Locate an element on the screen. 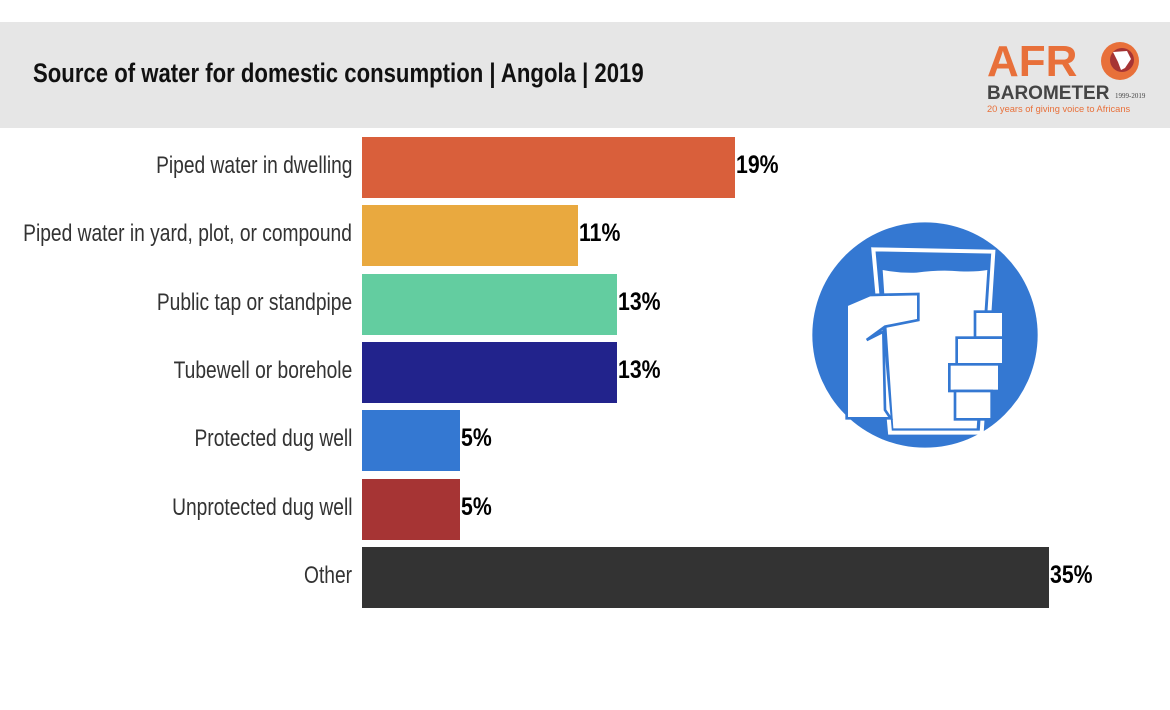  category-label: Tubewell or borehole is located at coordinates (262, 370).